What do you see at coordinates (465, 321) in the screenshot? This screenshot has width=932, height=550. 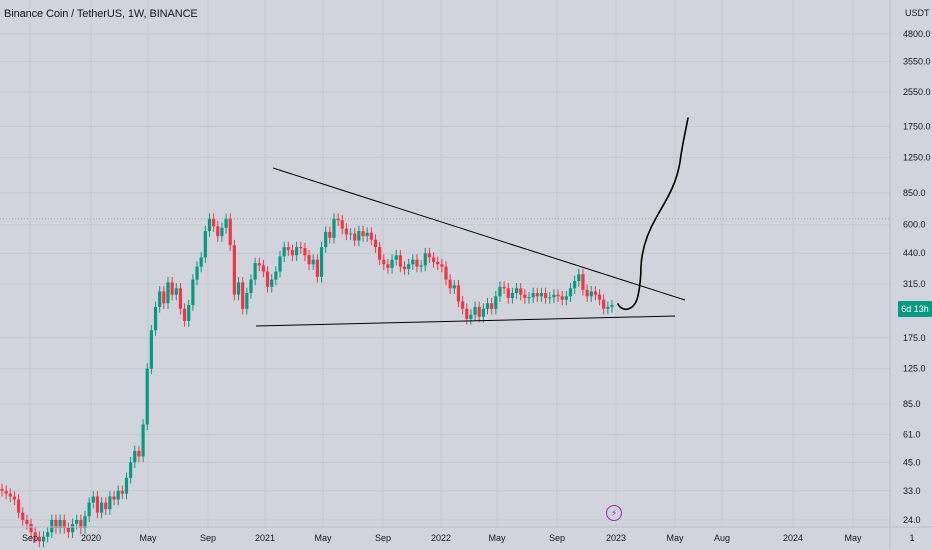 I see `support-trendline` at bounding box center [465, 321].